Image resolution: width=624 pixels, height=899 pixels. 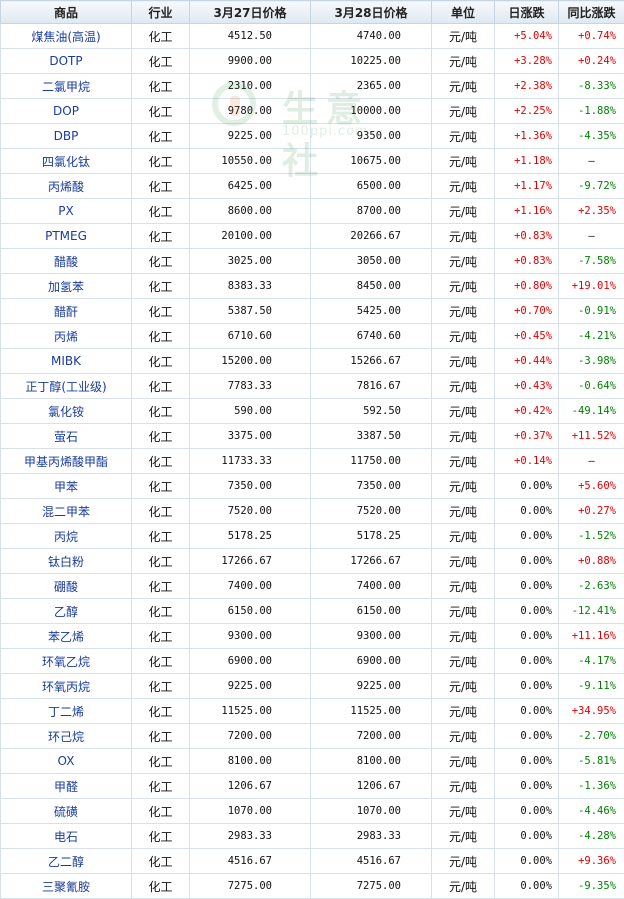 What do you see at coordinates (66, 311) in the screenshot?
I see `commodity-name: 醋酐` at bounding box center [66, 311].